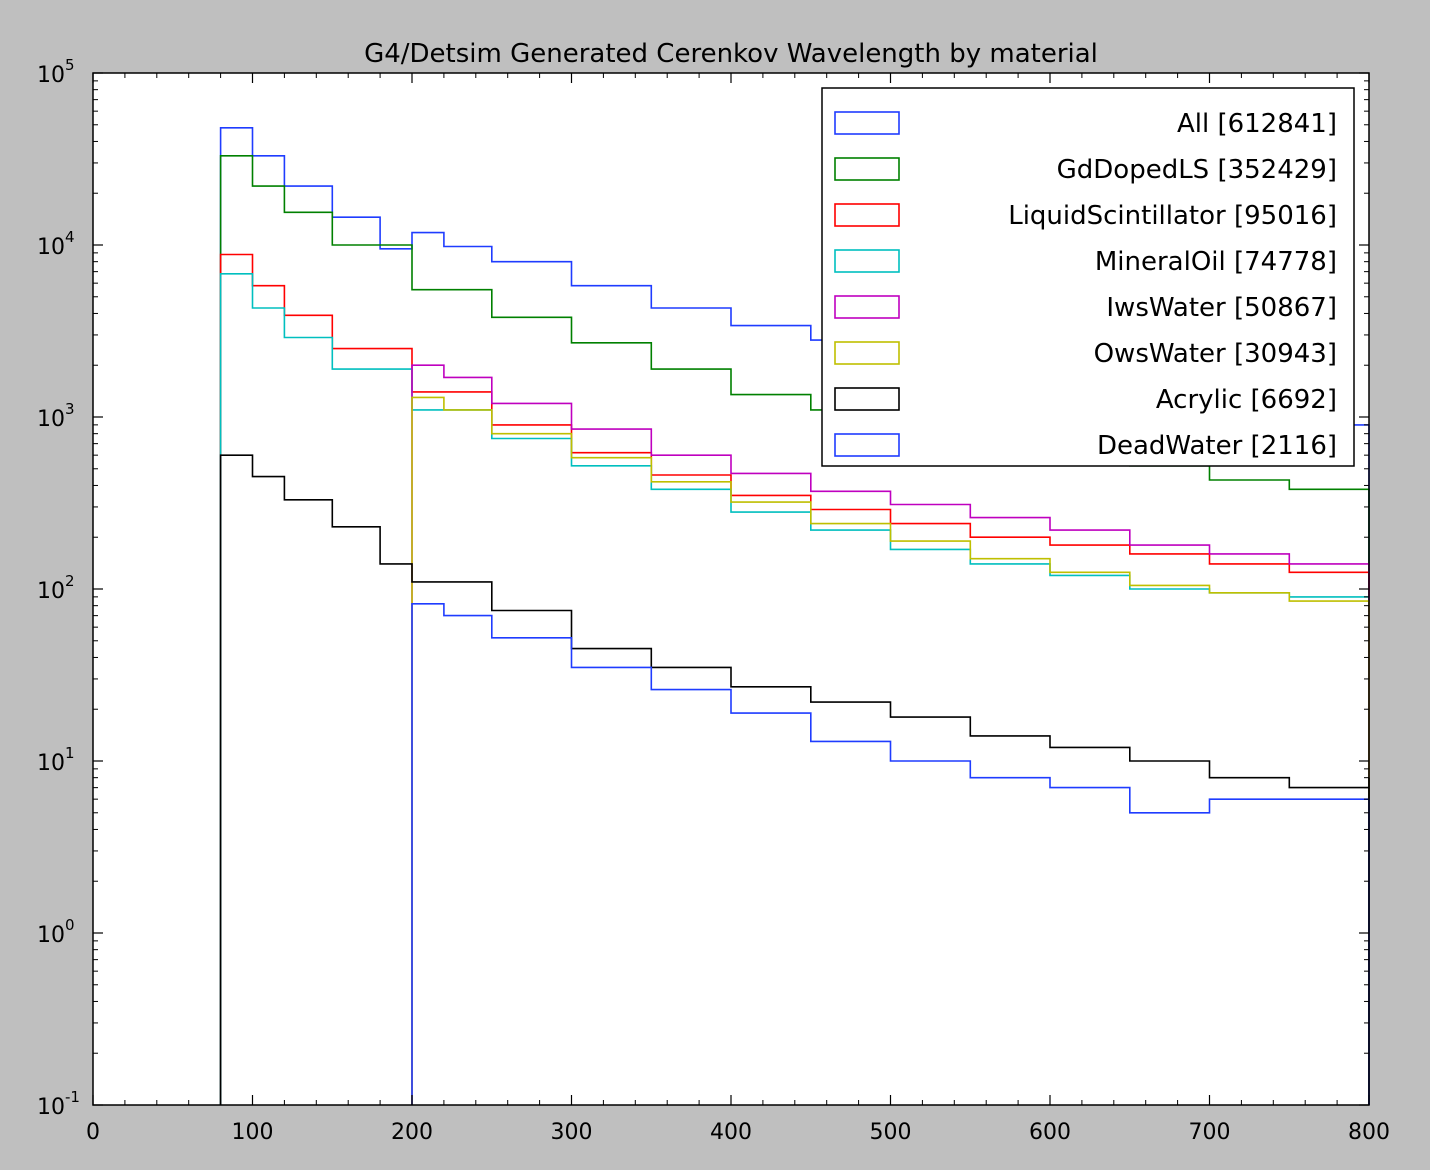  What do you see at coordinates (253, 1132) in the screenshot?
I see `x-tick-label: 100` at bounding box center [253, 1132].